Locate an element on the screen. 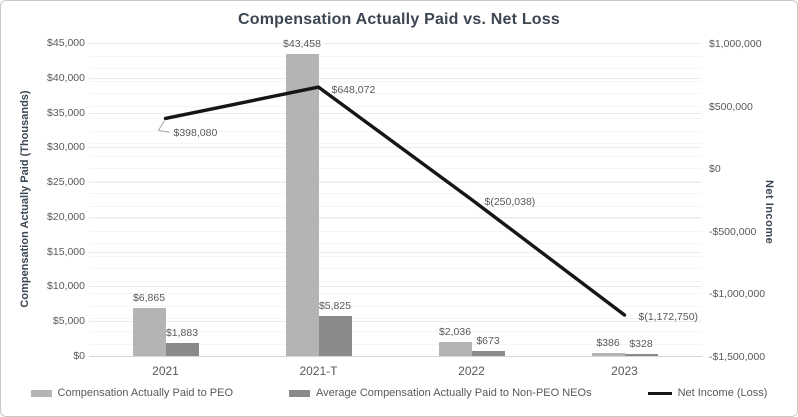  y-axis-tick-label-left: $5,000 is located at coordinates (68, 321).